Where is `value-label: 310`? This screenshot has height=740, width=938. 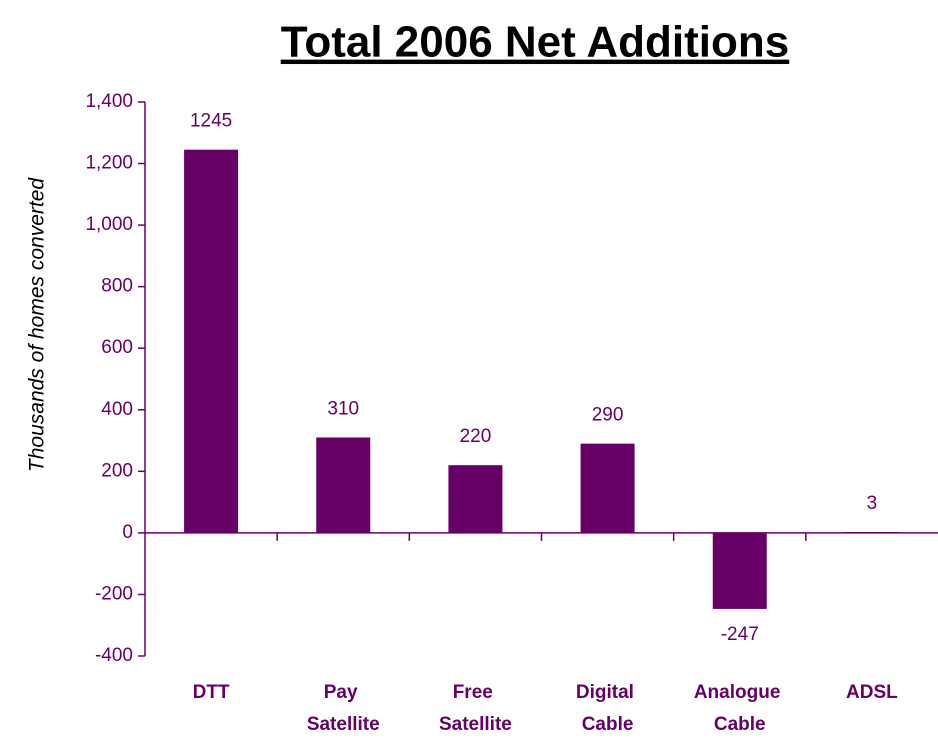 value-label: 310 is located at coordinates (343, 408).